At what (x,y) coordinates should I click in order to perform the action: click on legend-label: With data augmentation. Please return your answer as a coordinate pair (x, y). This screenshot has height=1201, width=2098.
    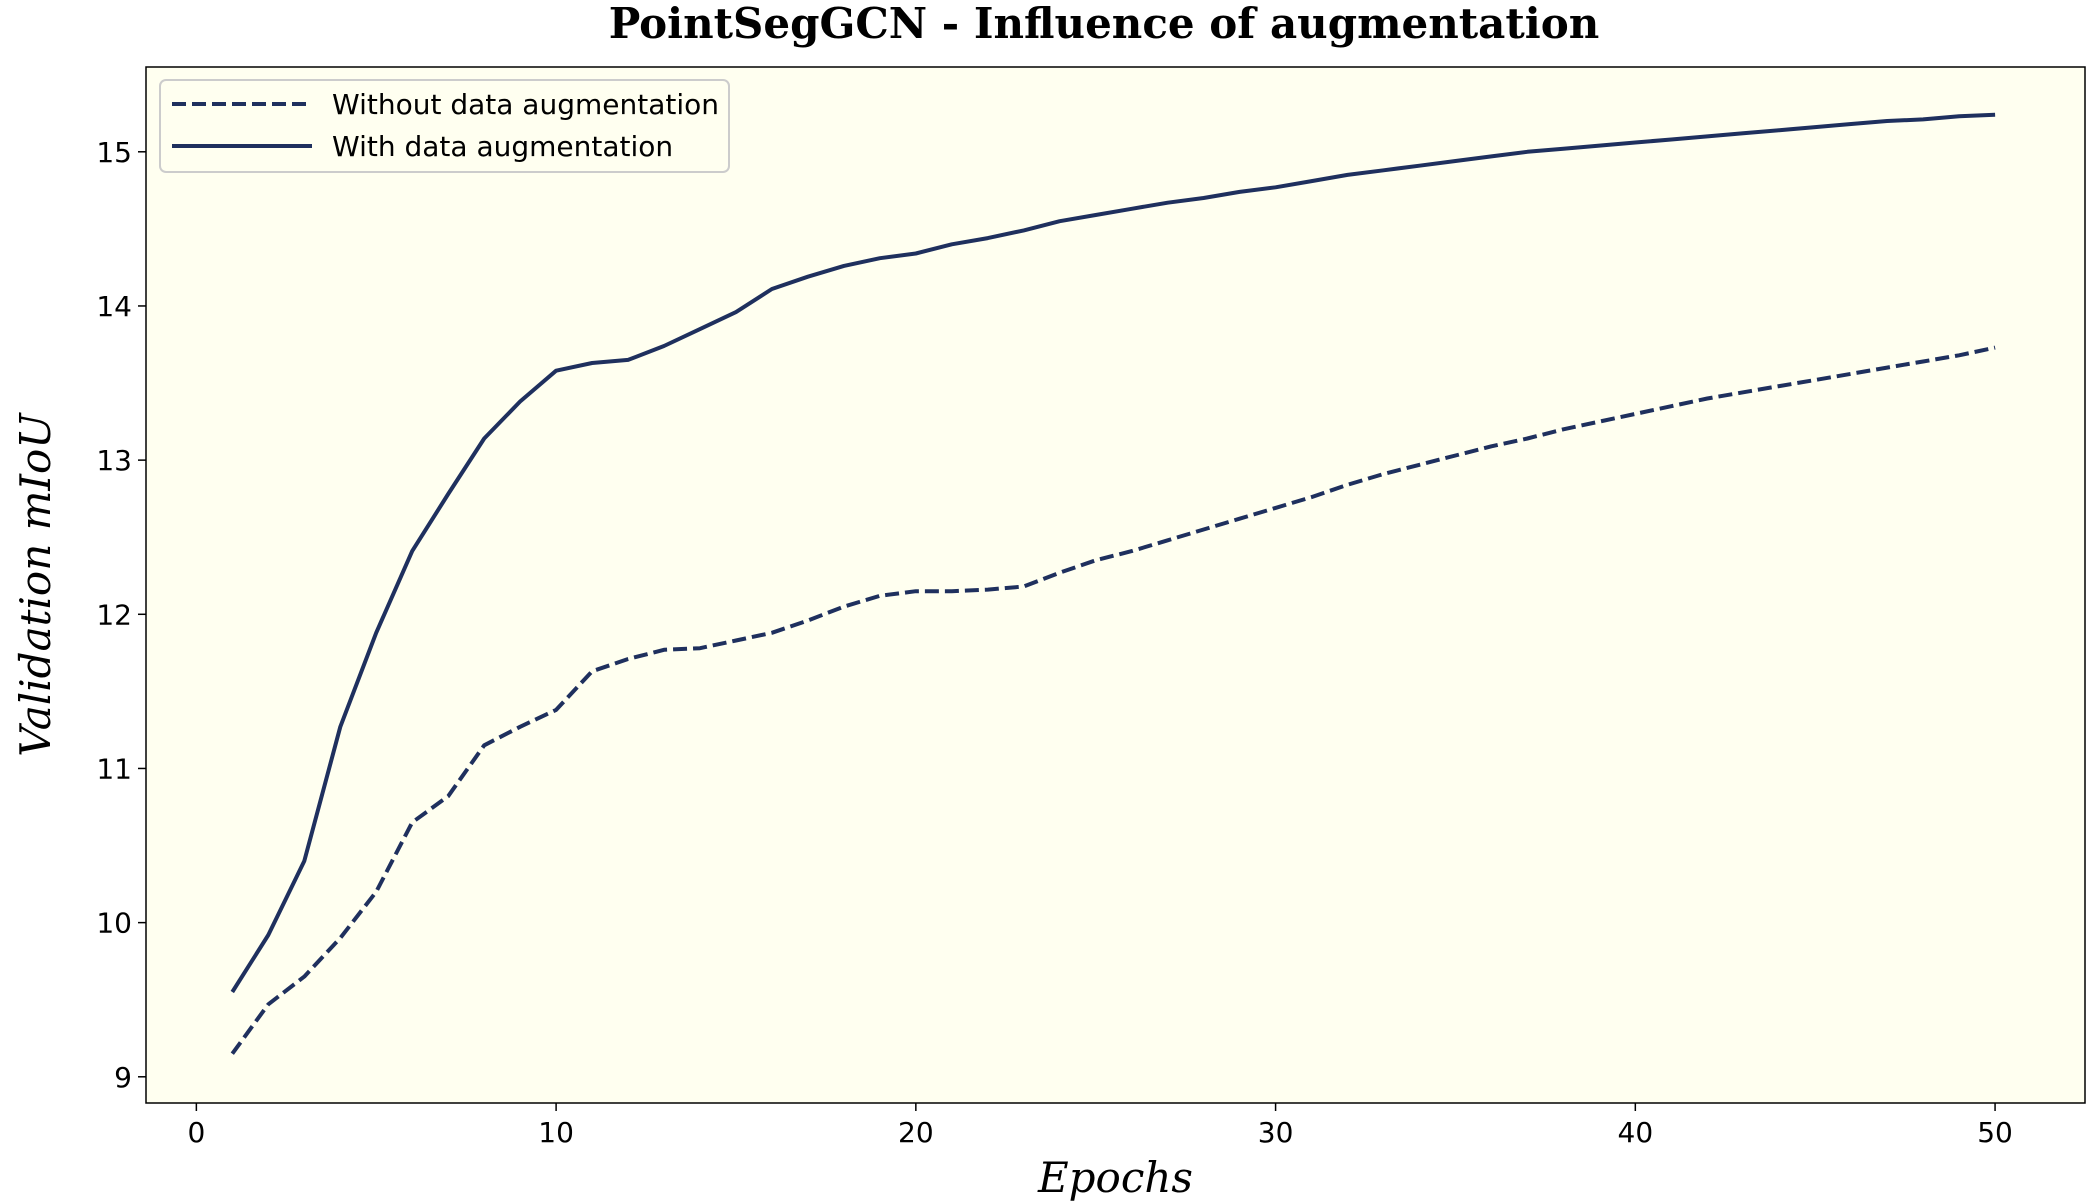
    Looking at the image, I should click on (502, 146).